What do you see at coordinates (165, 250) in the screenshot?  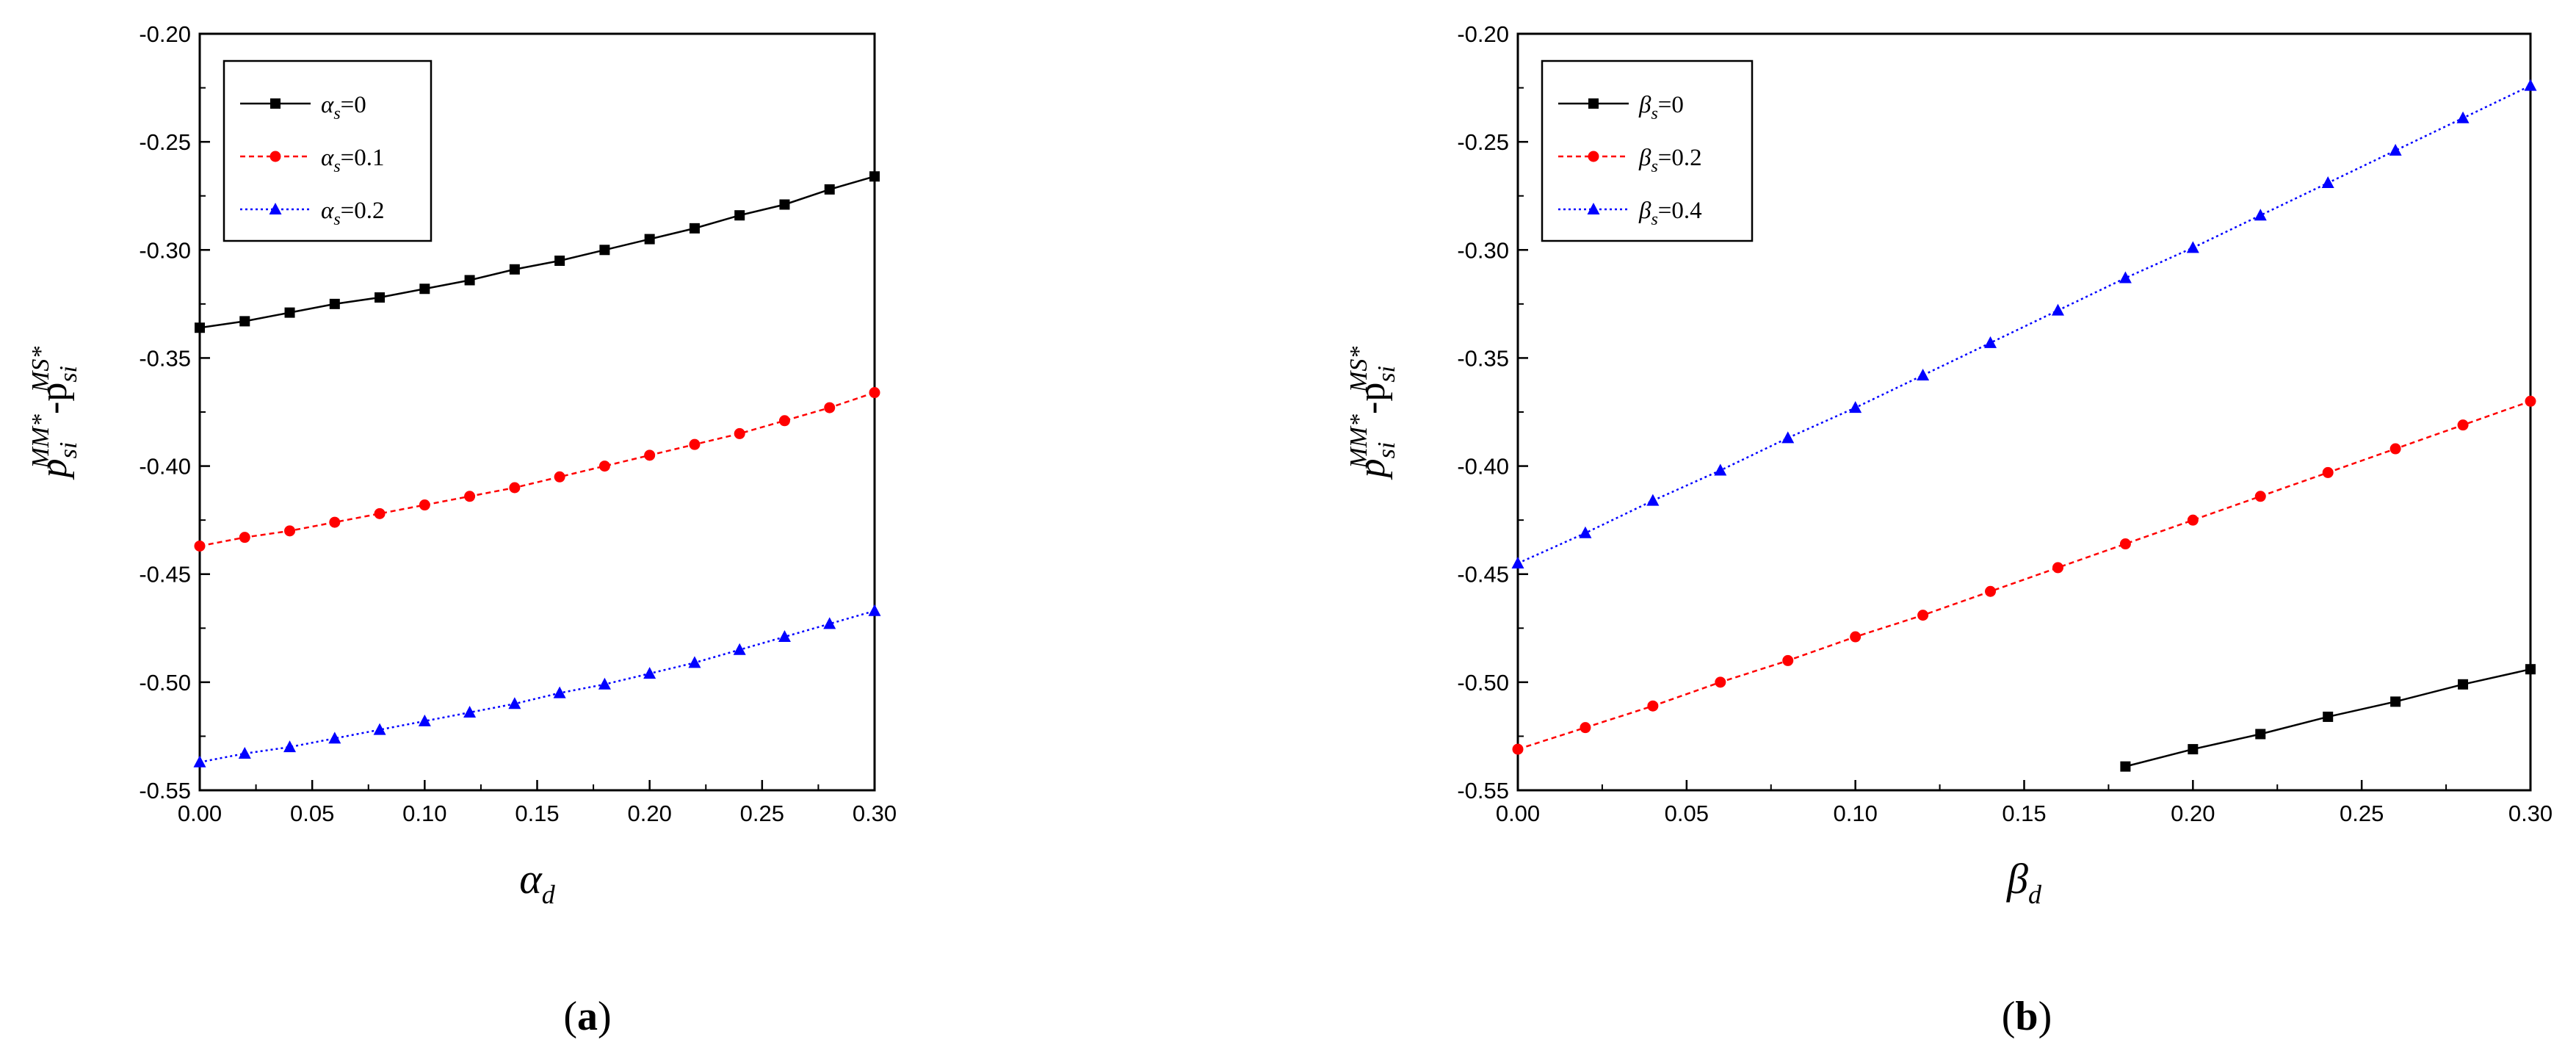 I see `y-tick-label: -0.30` at bounding box center [165, 250].